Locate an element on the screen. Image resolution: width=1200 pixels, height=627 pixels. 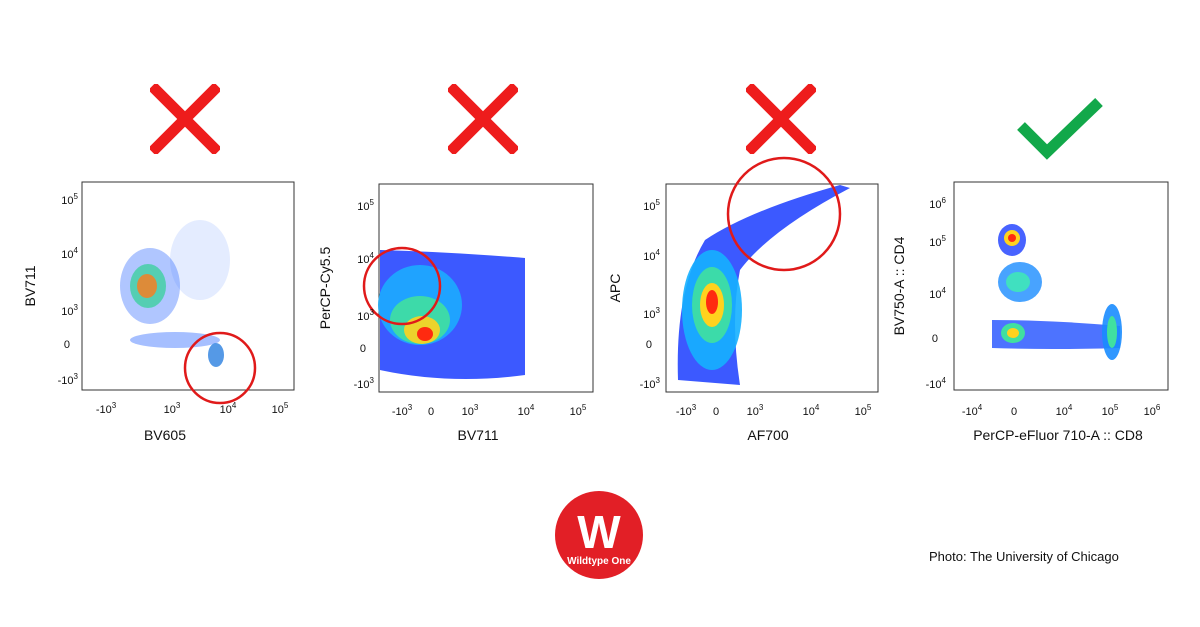
check-icon is located at coordinates (1060, 129).